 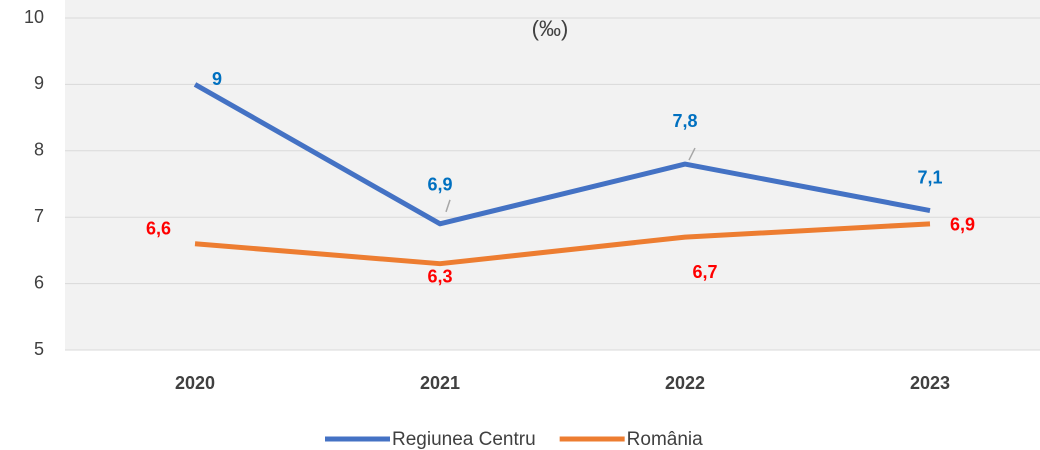 I want to click on data-label: 6,3, so click(x=439, y=276).